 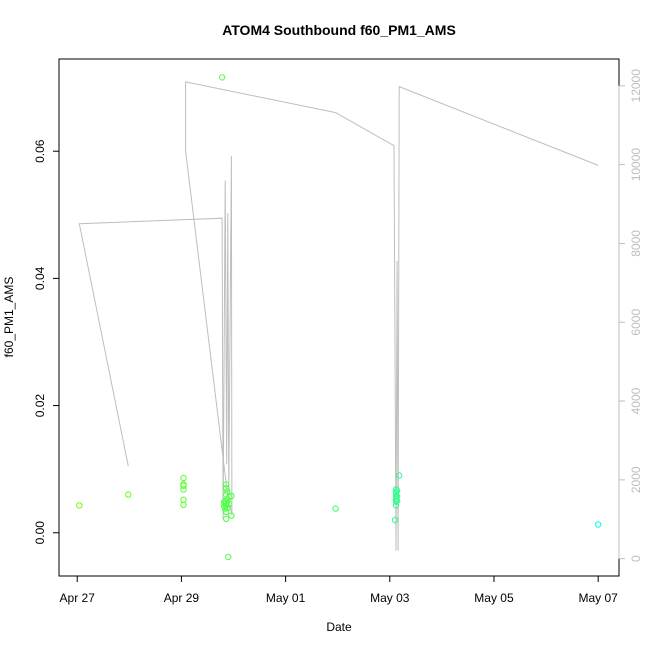 What do you see at coordinates (40, 151) in the screenshot?
I see `y-tick-label: 0.06` at bounding box center [40, 151].